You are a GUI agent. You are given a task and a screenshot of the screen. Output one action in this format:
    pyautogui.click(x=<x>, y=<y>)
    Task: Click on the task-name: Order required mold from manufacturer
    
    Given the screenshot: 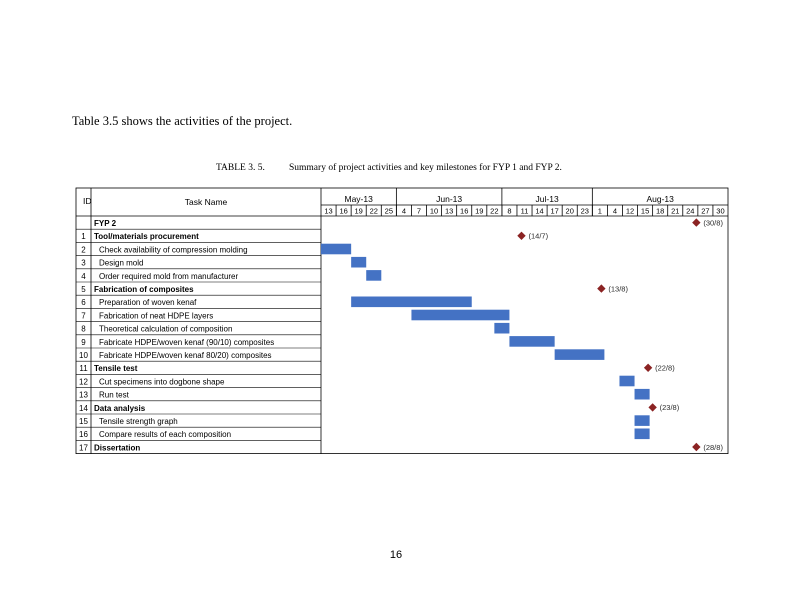 What is the action you would take?
    pyautogui.click(x=169, y=276)
    